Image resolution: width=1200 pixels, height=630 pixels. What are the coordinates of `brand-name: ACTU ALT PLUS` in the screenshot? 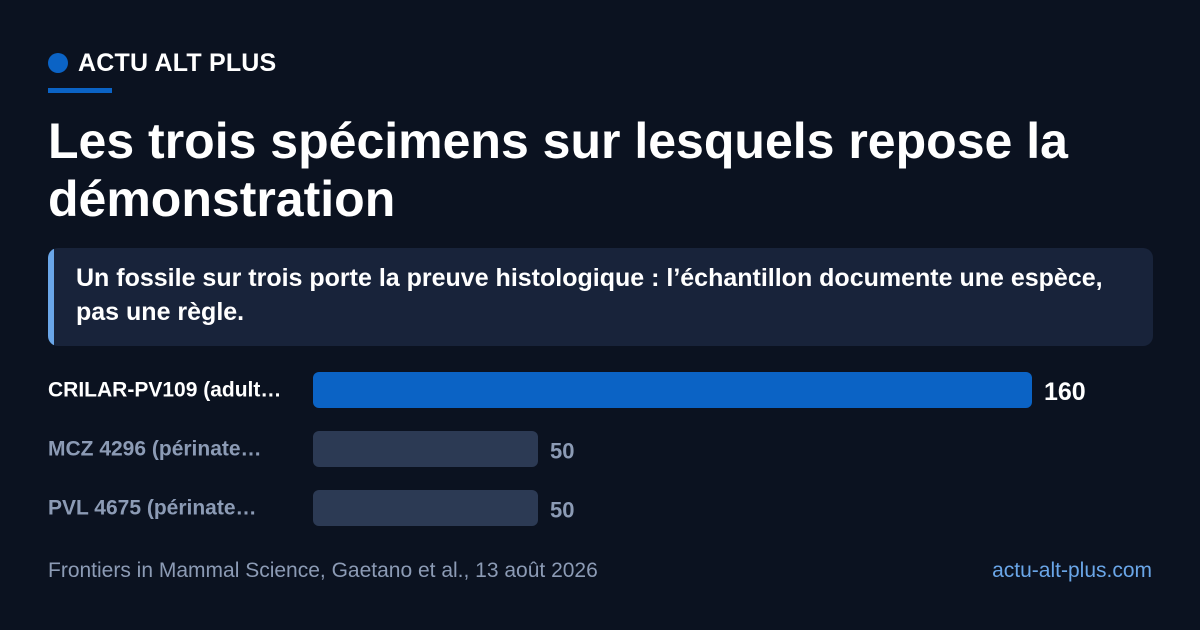 It's located at (177, 63).